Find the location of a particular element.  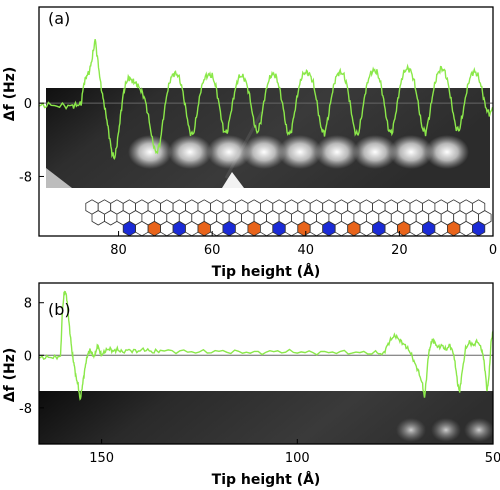

y-tick-label-a-0: 0 is located at coordinates (28, 104).